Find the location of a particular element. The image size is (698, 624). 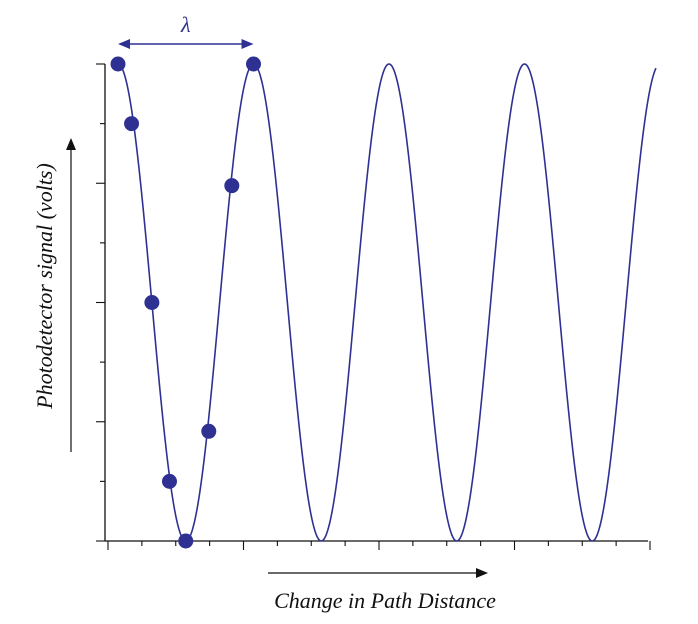

y-axis-title: Photodetector signal (volts) is located at coordinates (44, 286).